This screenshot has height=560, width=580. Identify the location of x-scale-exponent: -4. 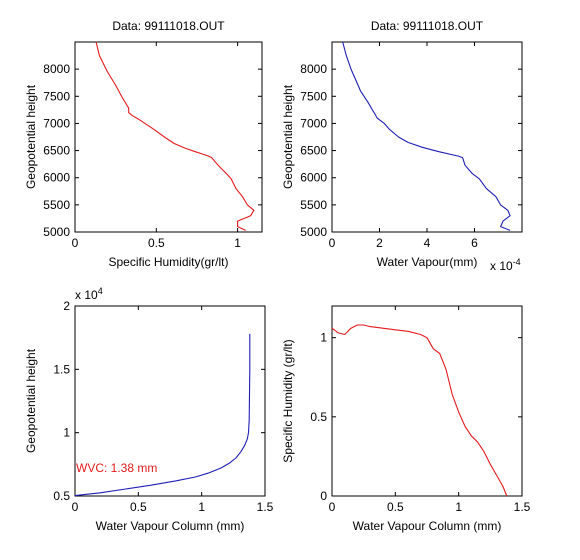
(517, 262).